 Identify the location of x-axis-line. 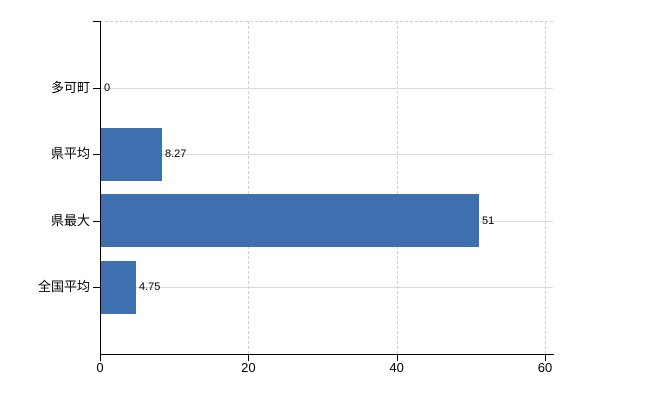
(327, 354).